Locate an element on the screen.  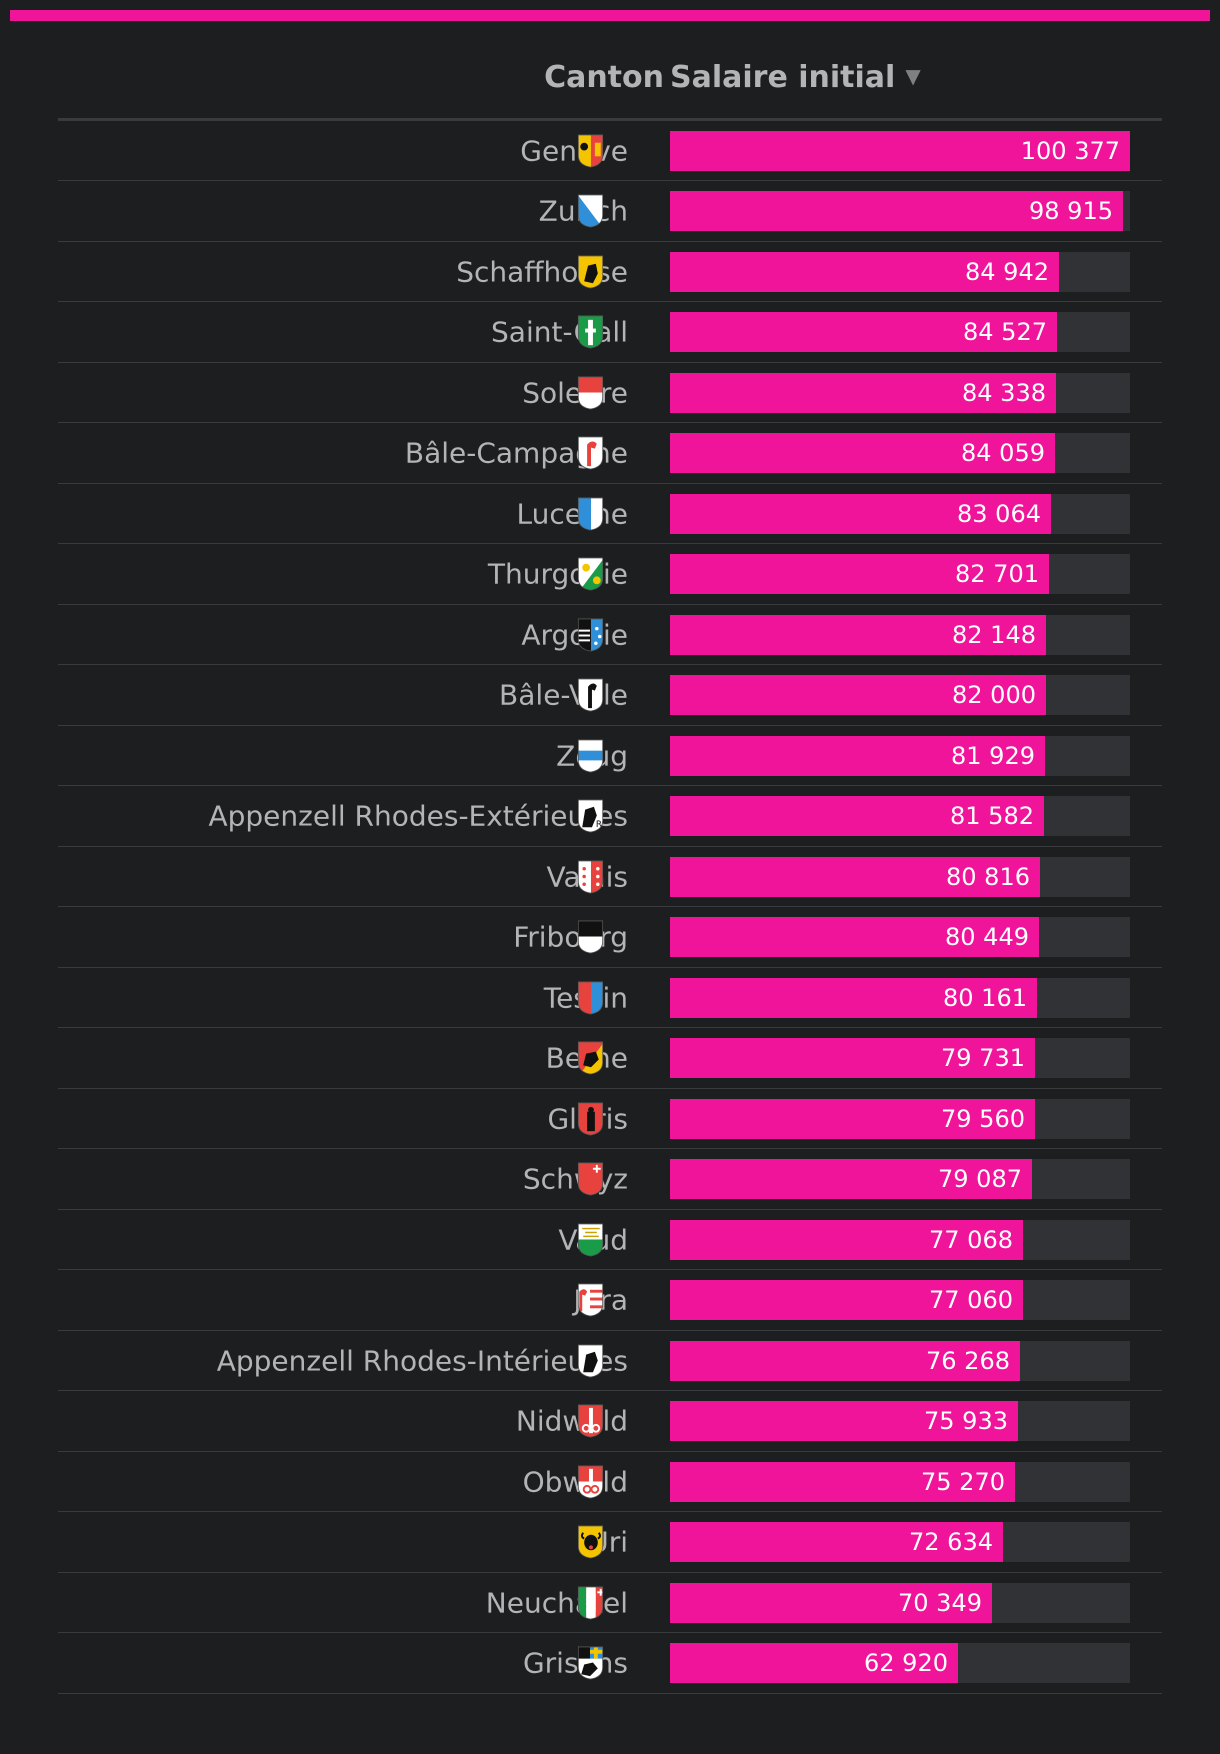
canton-name: Neuchâtel is located at coordinates (556, 1602).